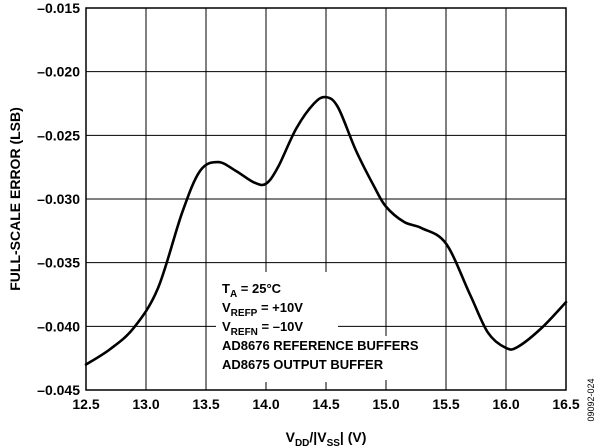 This screenshot has width=600, height=448. What do you see at coordinates (252, 290) in the screenshot?
I see `annotation-line: TA = 25°C` at bounding box center [252, 290].